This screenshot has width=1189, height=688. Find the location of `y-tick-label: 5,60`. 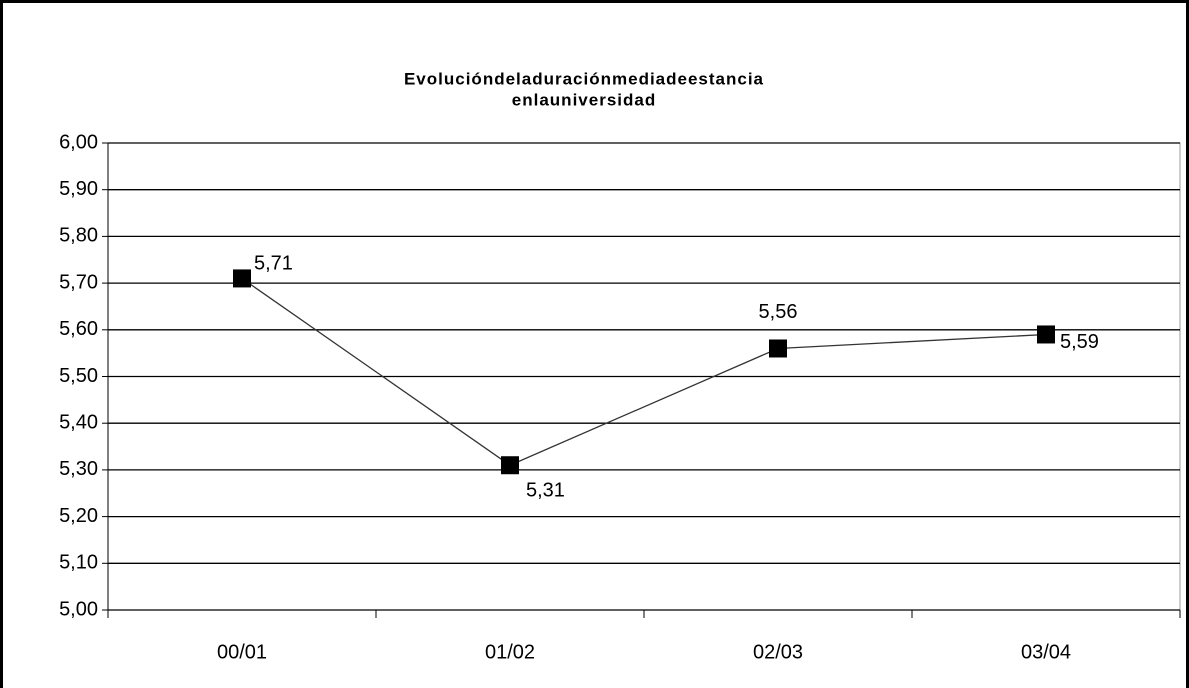

y-tick-label: 5,60 is located at coordinates (78, 329).